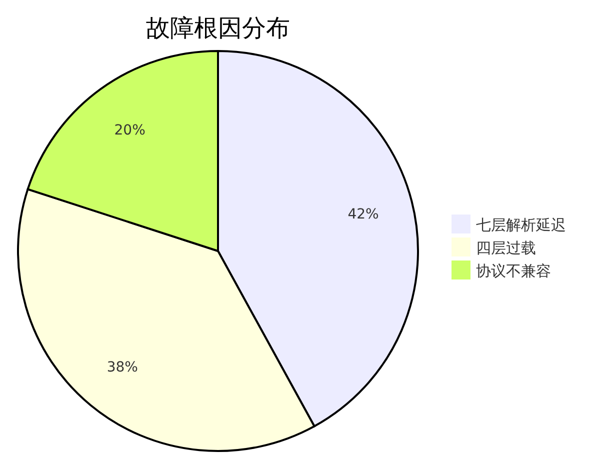 Image resolution: width=608 pixels, height=472 pixels. I want to click on legend-label: 协议不兼容, so click(513, 271).